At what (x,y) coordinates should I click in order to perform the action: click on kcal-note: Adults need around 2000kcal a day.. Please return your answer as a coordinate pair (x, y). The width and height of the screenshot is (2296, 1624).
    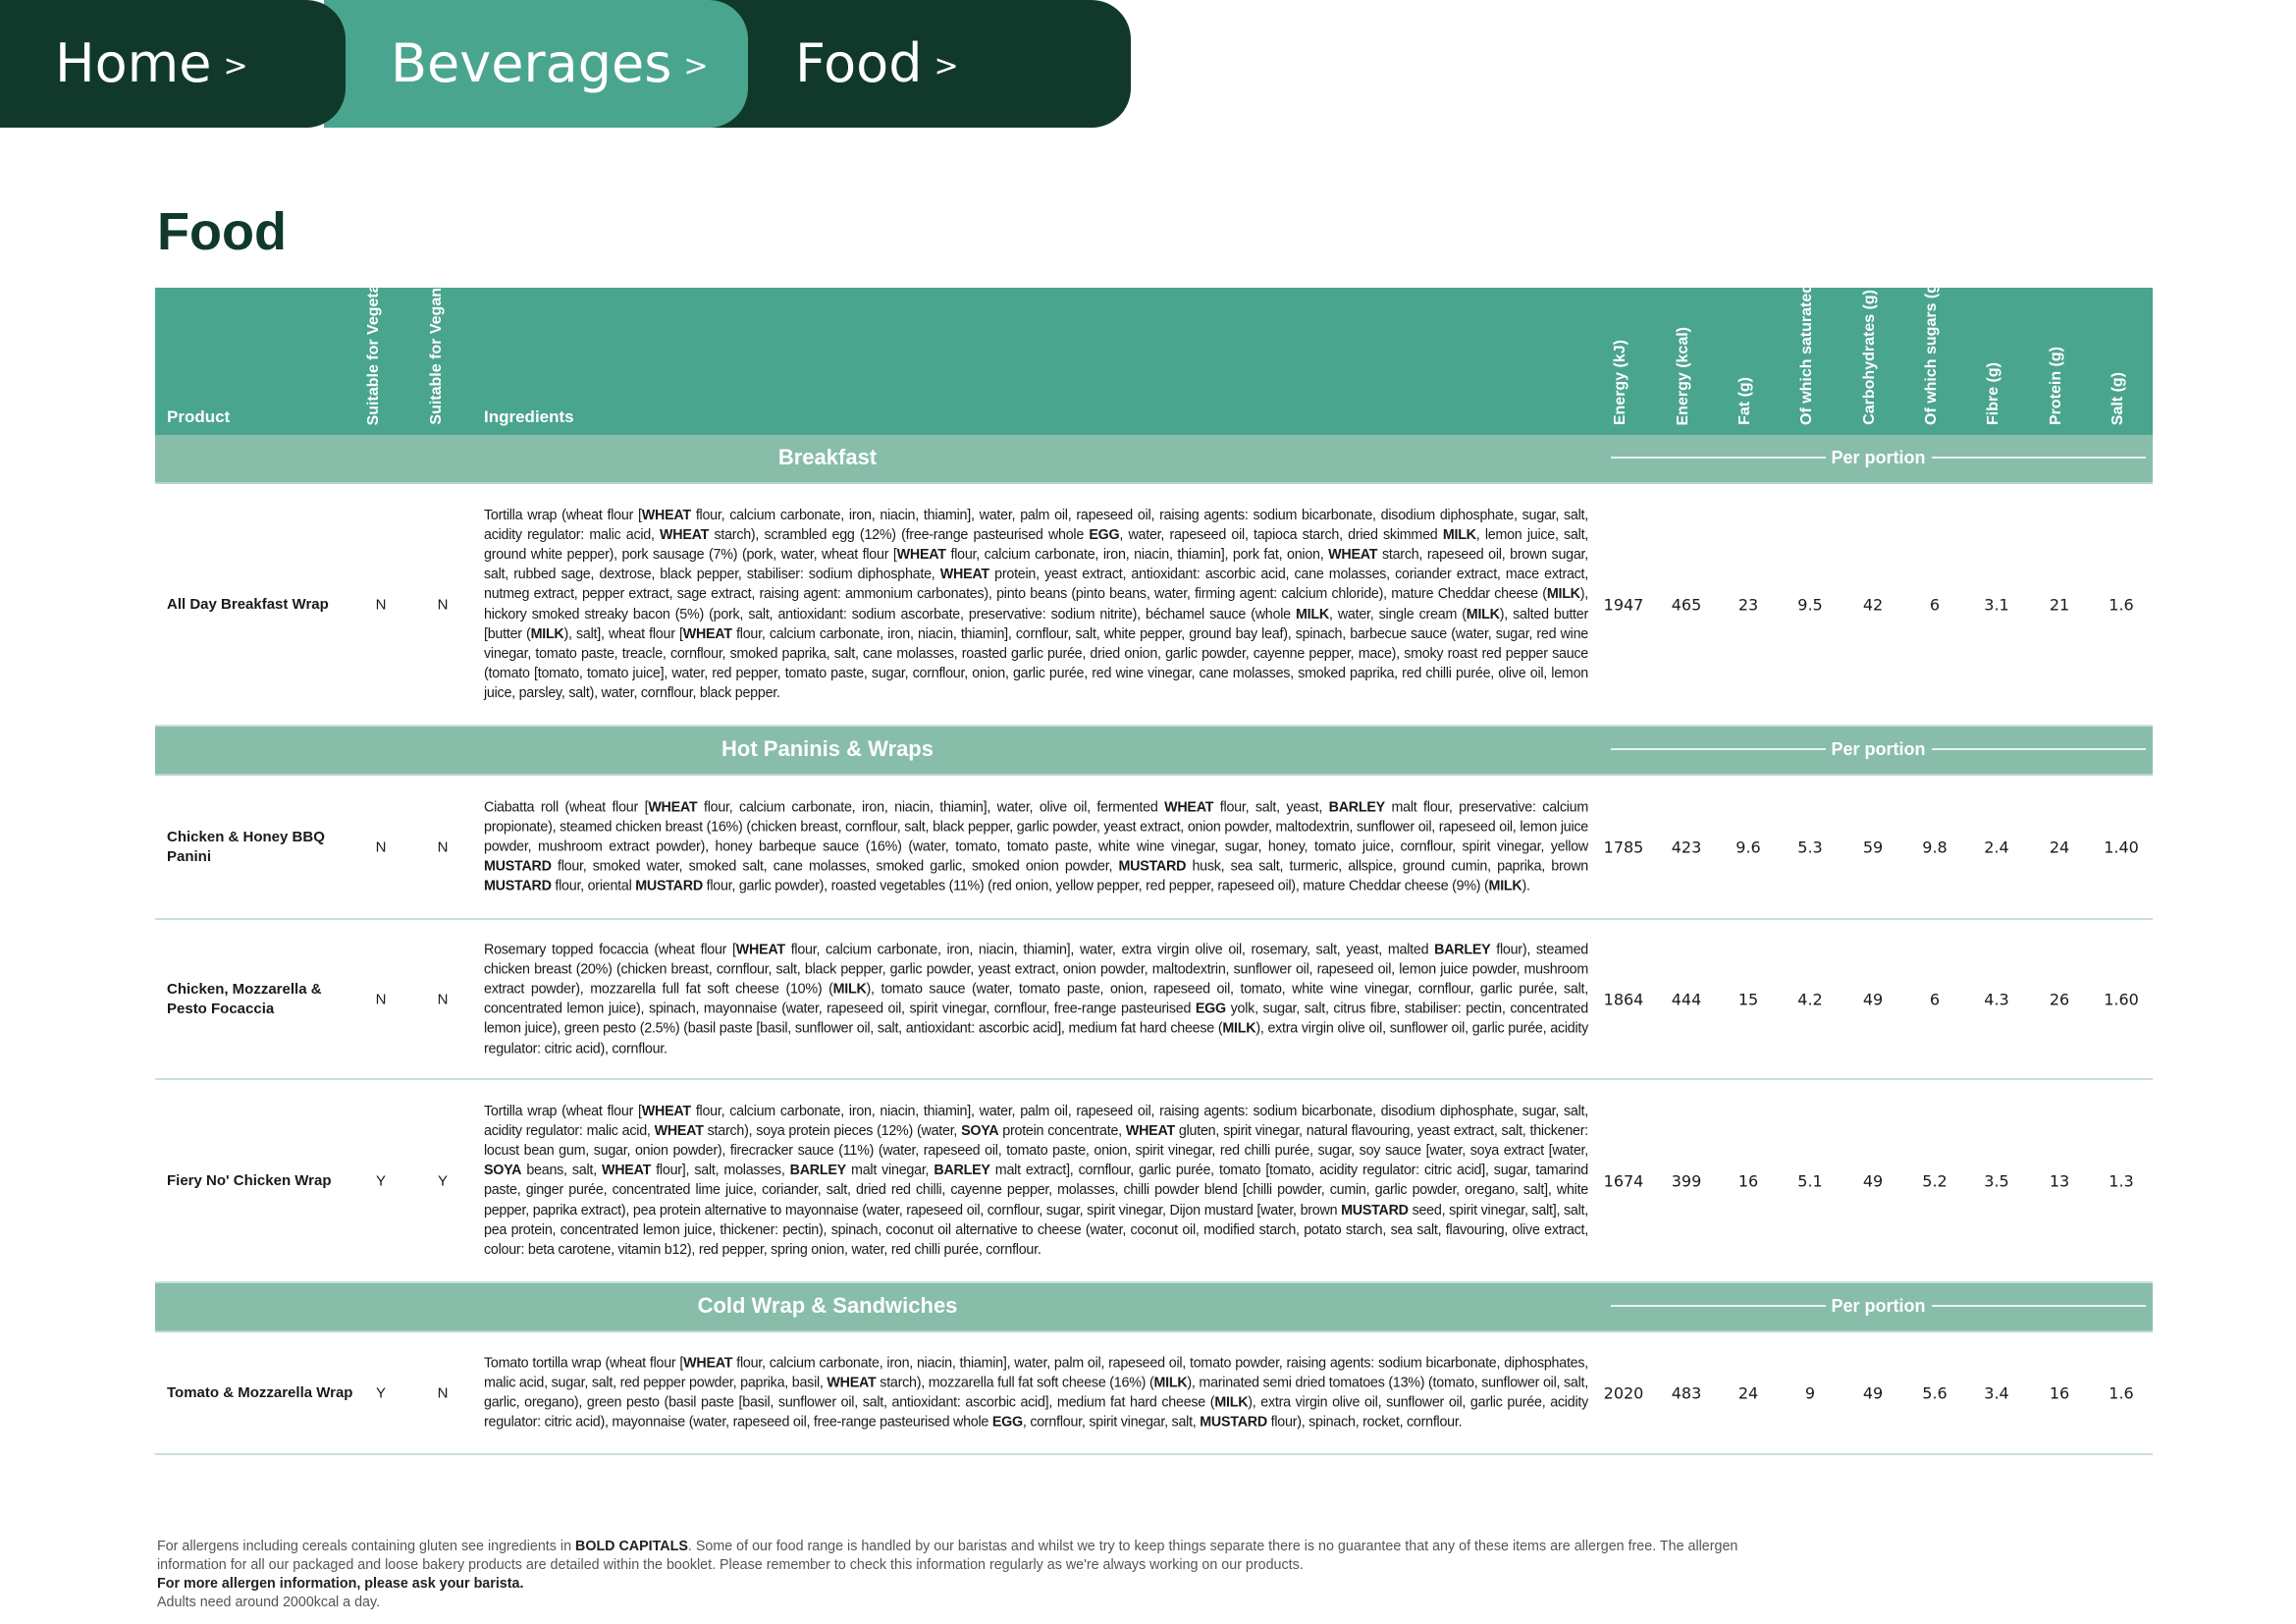
    Looking at the image, I should click on (269, 1602).